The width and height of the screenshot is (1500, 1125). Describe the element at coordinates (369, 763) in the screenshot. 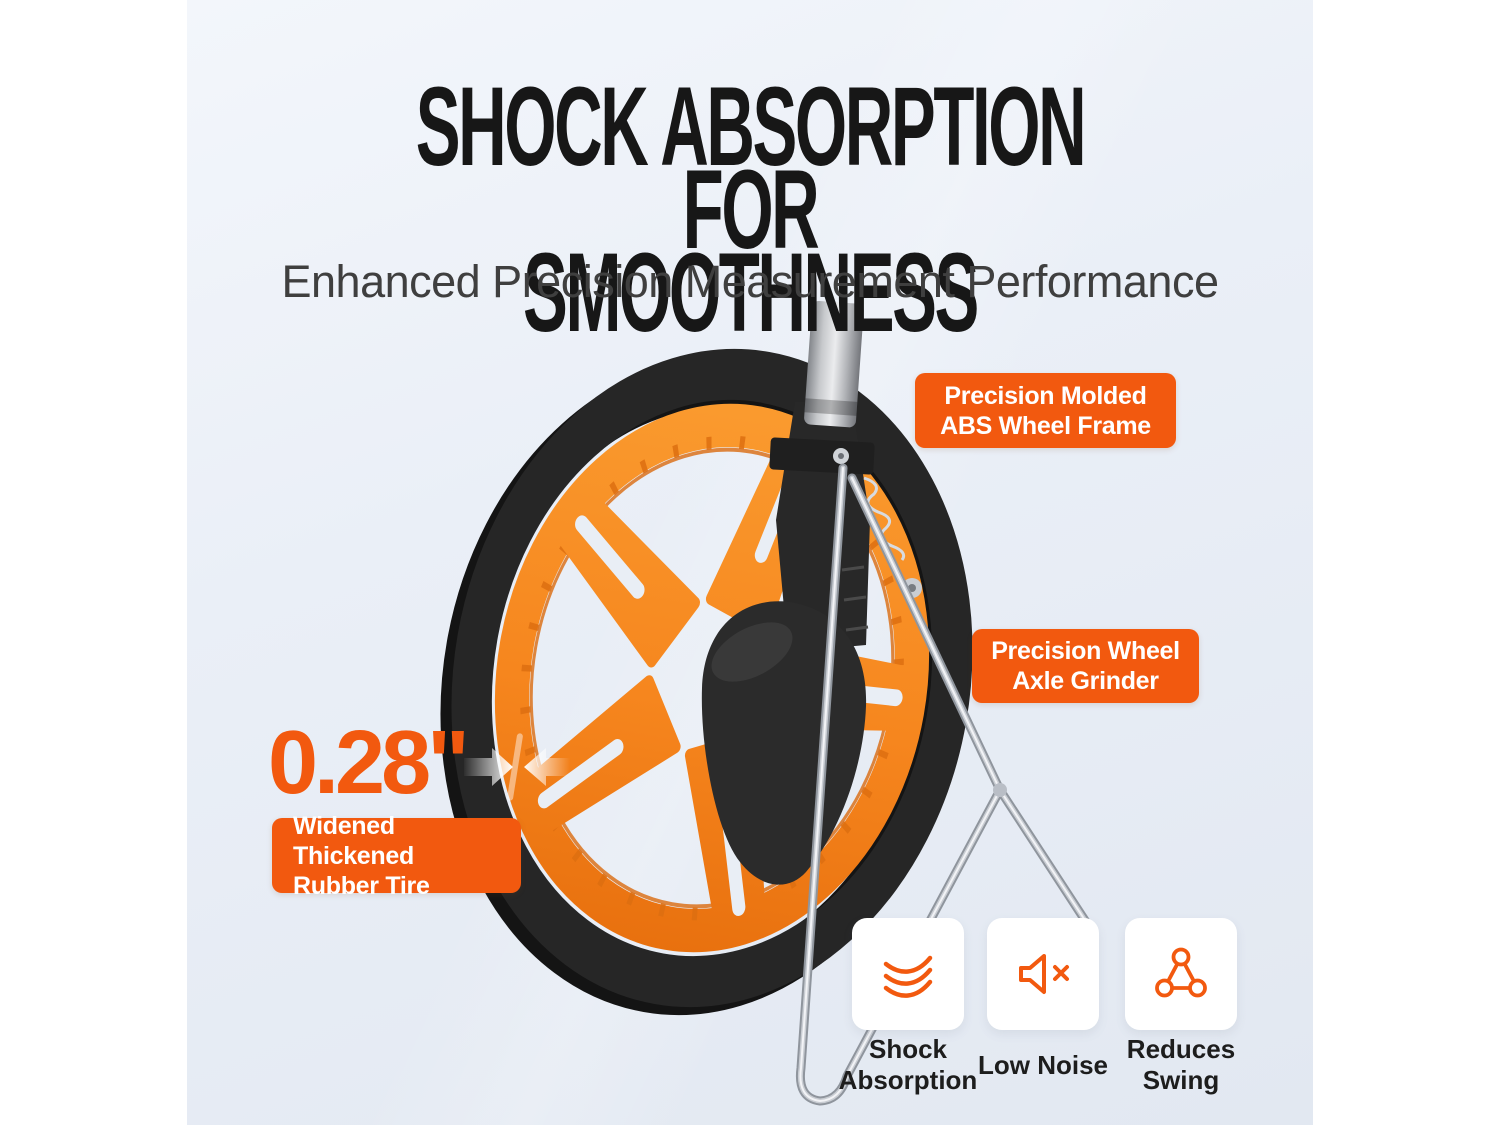

I see `tire-width-value: 0.28"` at that location.